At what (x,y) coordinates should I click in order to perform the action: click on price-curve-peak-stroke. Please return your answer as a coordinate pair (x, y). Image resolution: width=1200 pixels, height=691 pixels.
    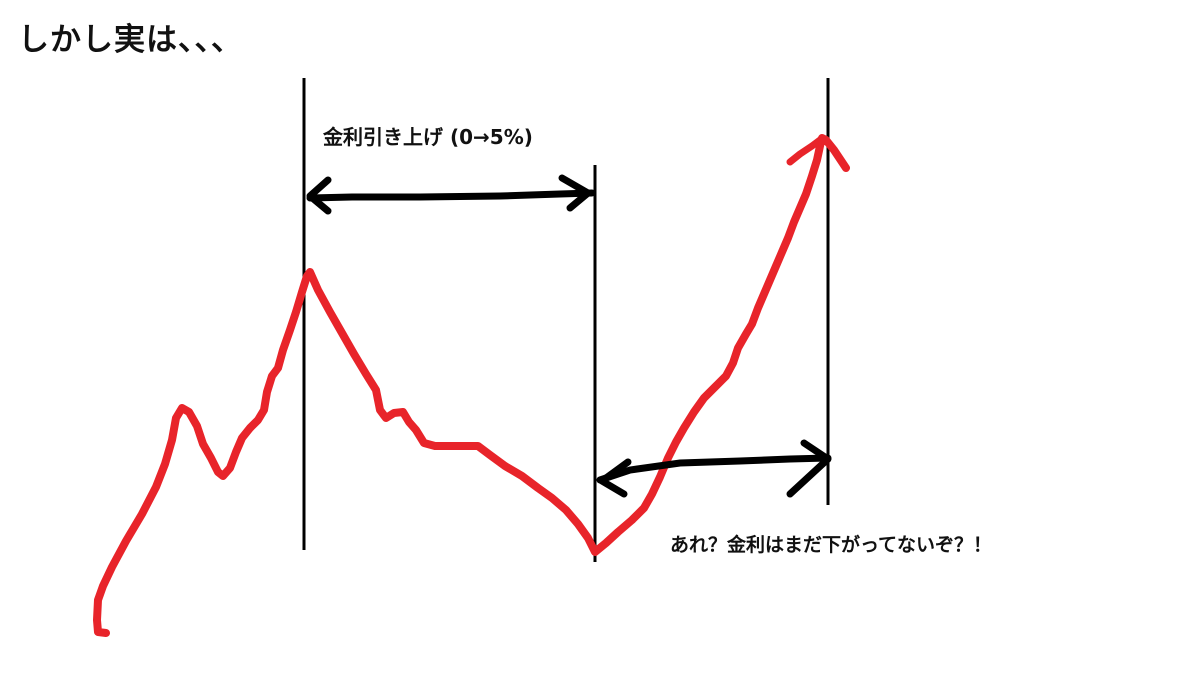
    Looking at the image, I should click on (805, 151).